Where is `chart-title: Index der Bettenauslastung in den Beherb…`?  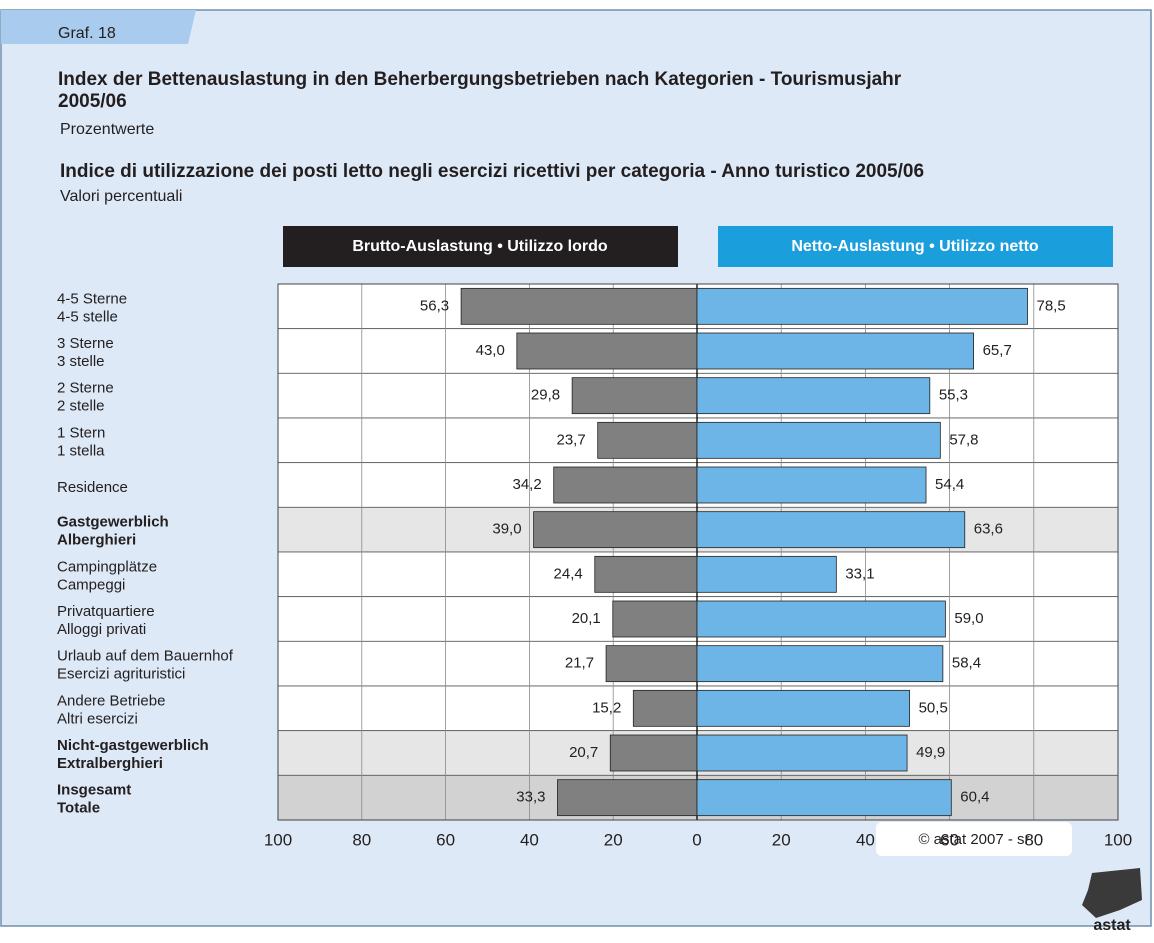 chart-title: Index der Bettenauslastung in den Beherb… is located at coordinates (480, 90).